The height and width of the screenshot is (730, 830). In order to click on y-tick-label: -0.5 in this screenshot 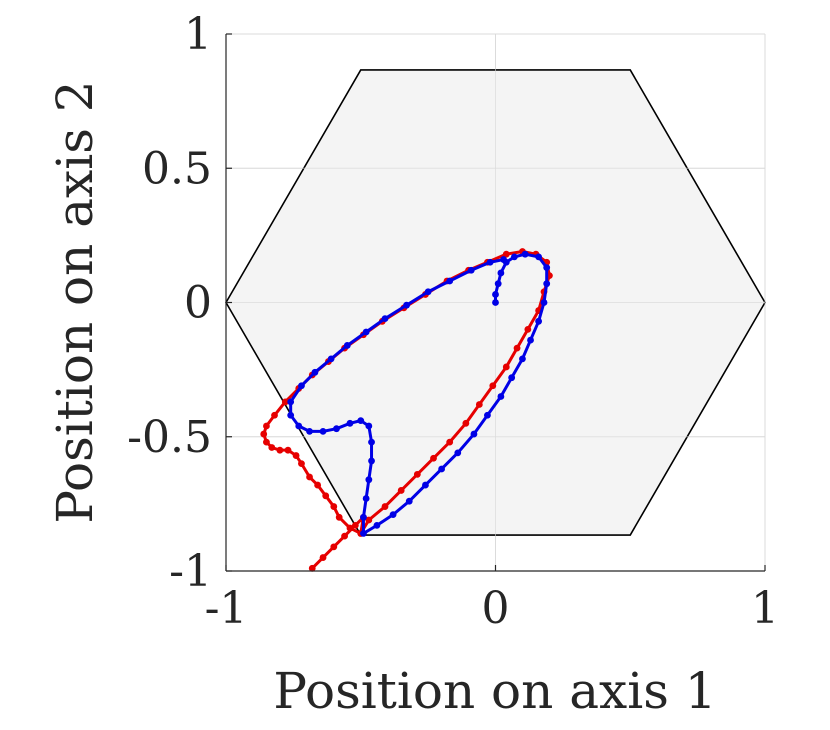, I will do `click(169, 437)`.